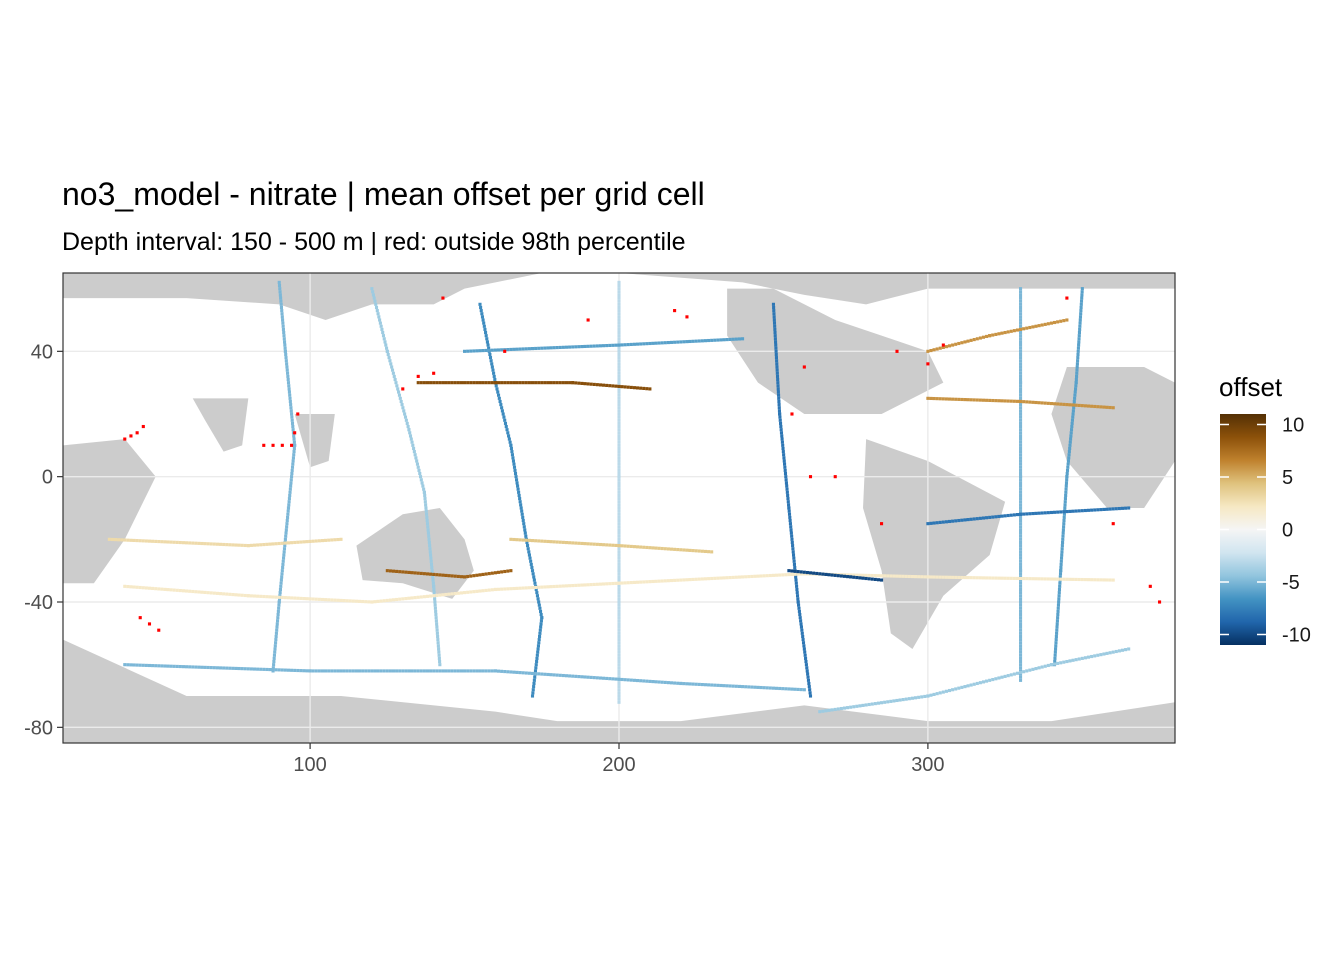 The height and width of the screenshot is (960, 1344). Describe the element at coordinates (220, 425) in the screenshot. I see `land-region` at that location.